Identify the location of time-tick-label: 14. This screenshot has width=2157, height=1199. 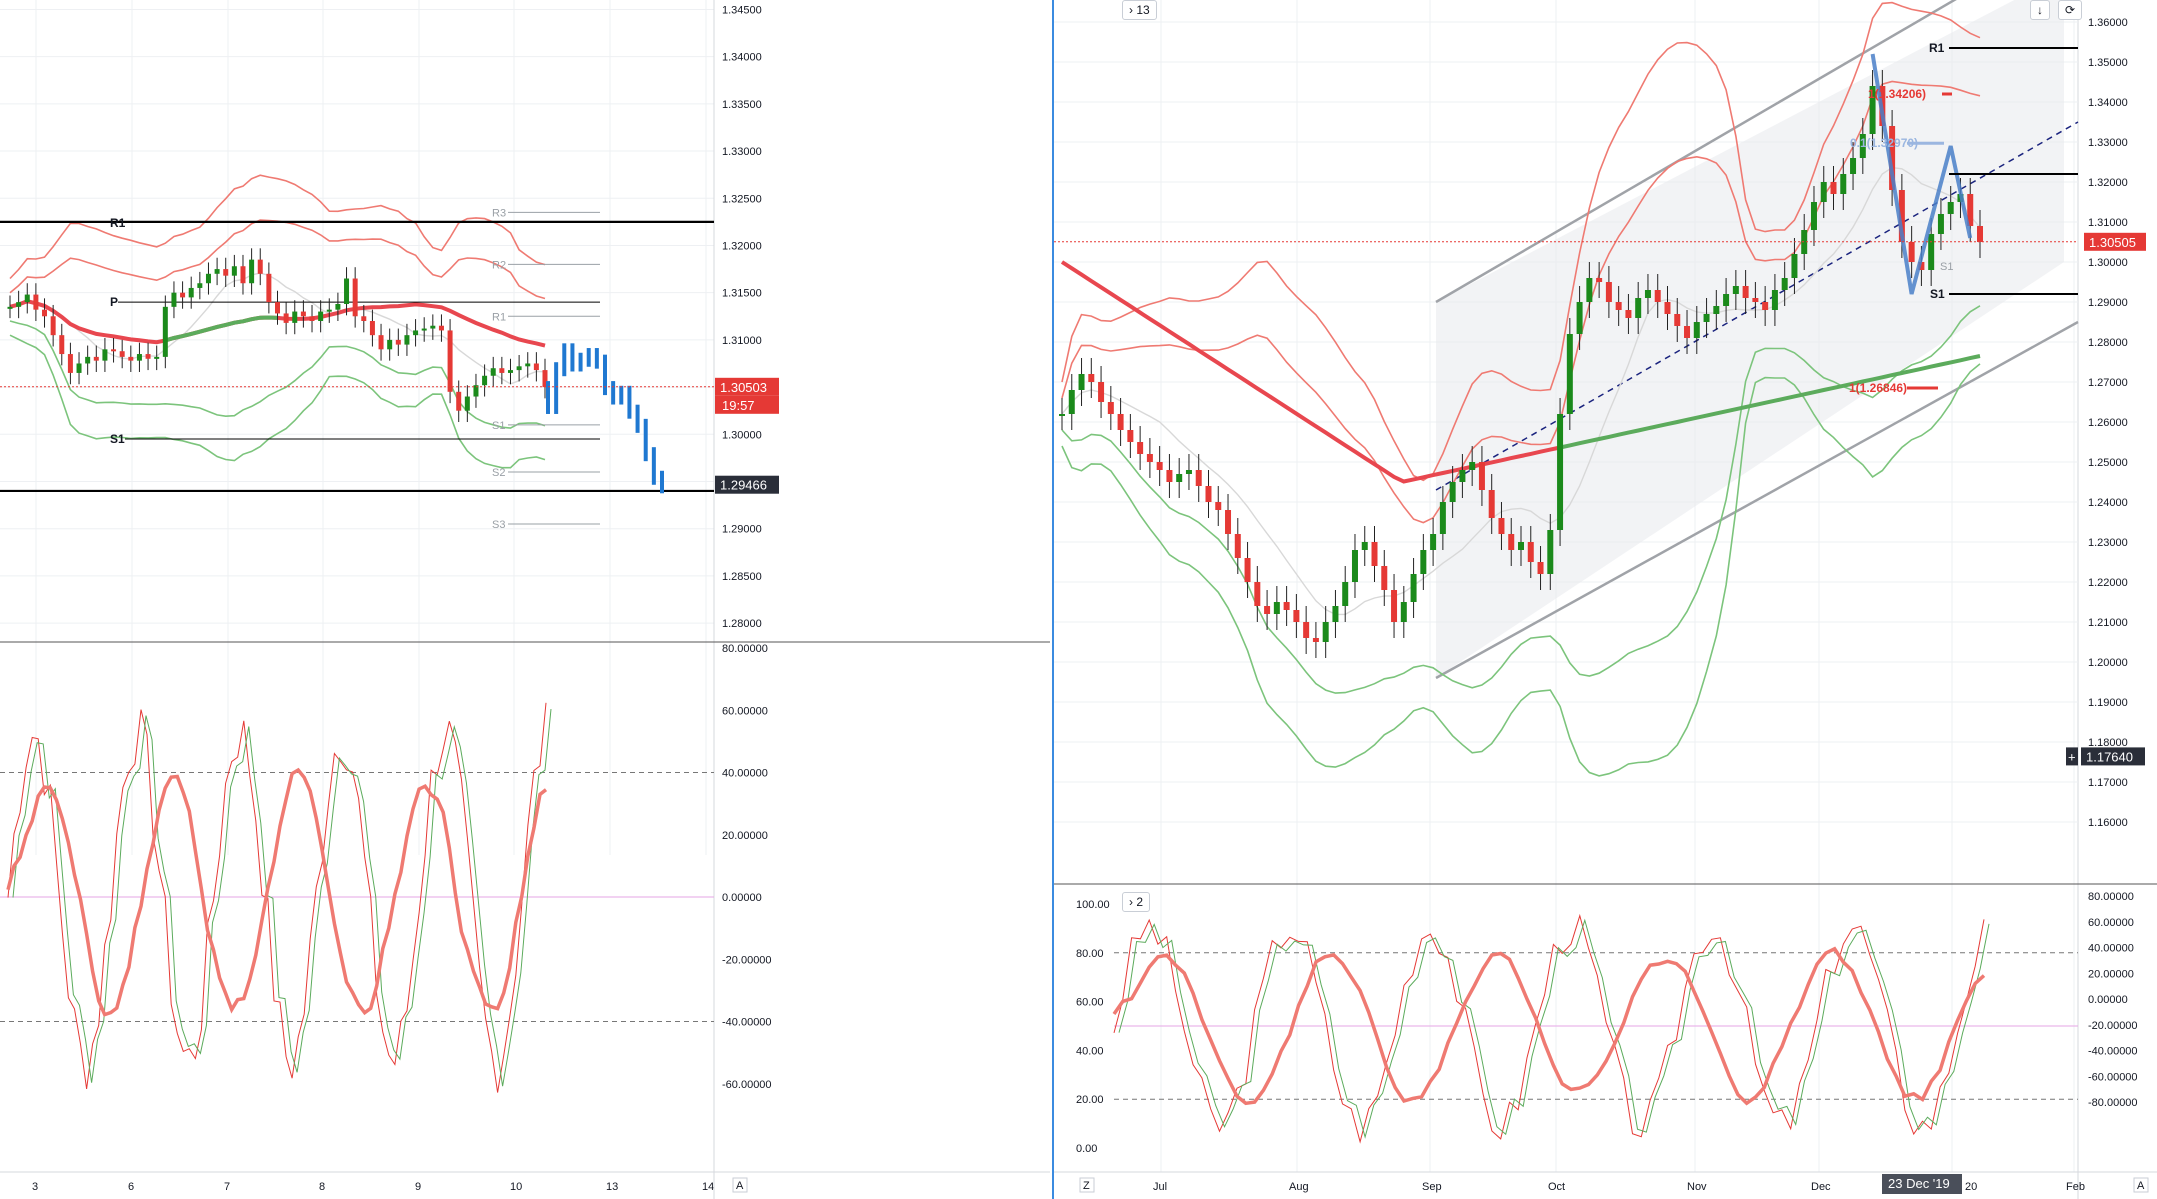
(708, 1187).